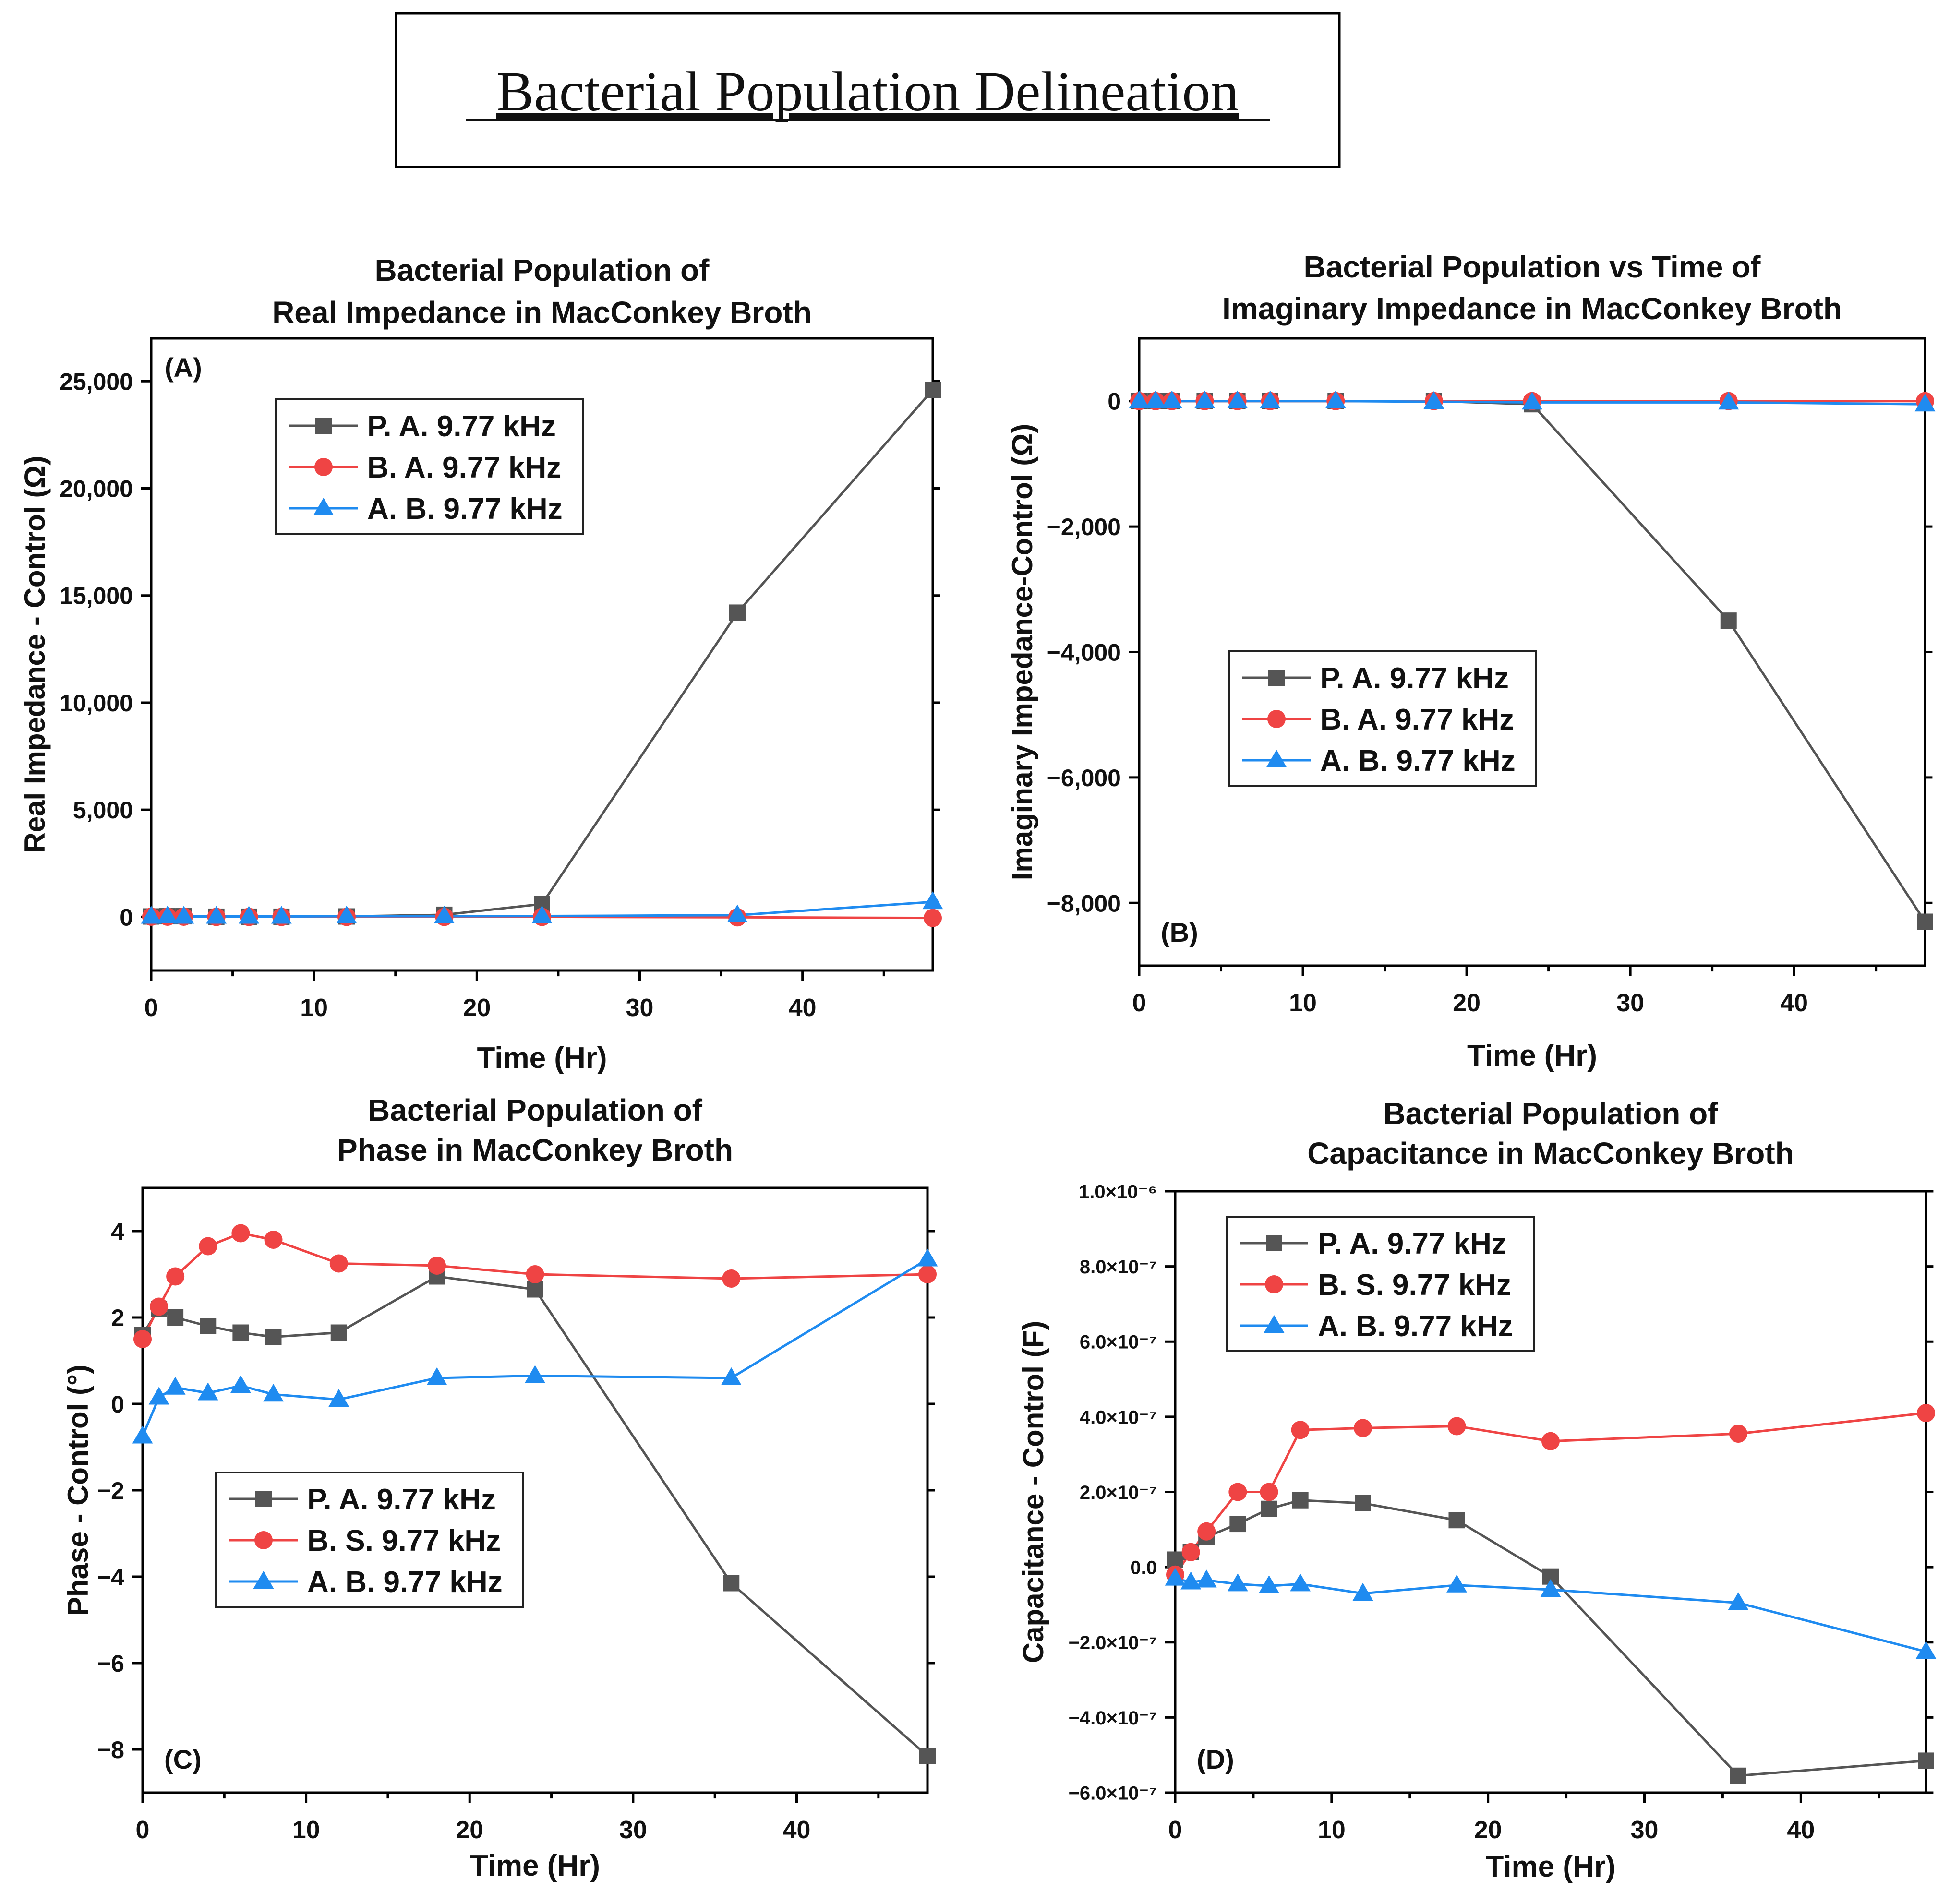 The height and width of the screenshot is (1904, 1938). What do you see at coordinates (1118, 1492) in the screenshot?
I see `y-tick-label: 2.0×10⁻⁷` at bounding box center [1118, 1492].